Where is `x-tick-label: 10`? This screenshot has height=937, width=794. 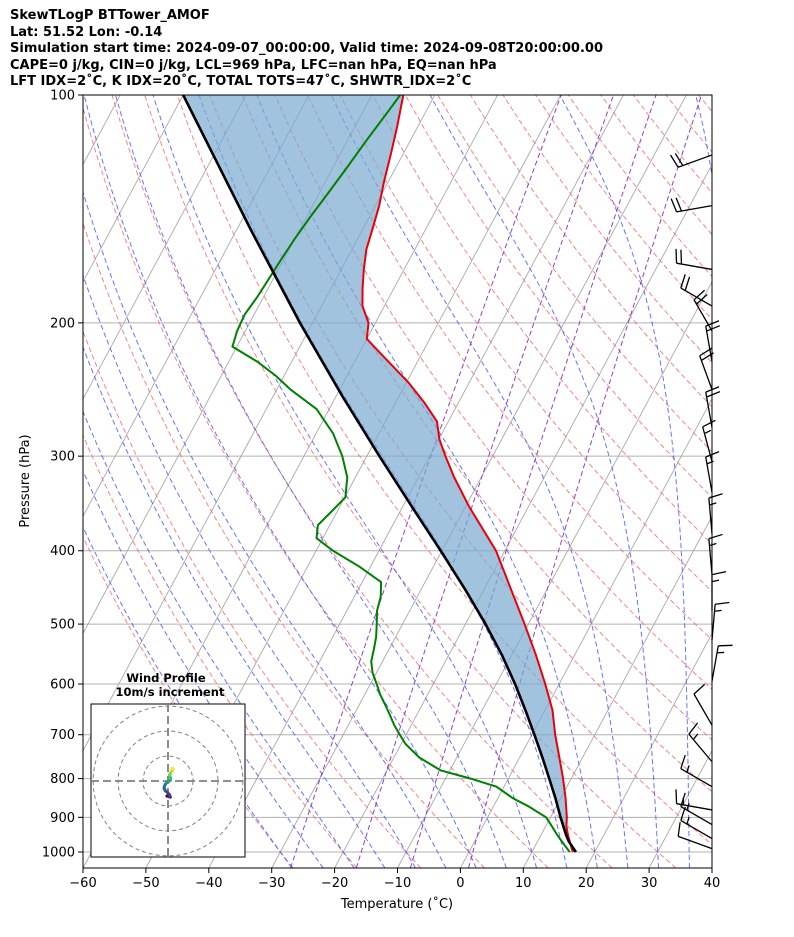
x-tick-label: 10 is located at coordinates (523, 883).